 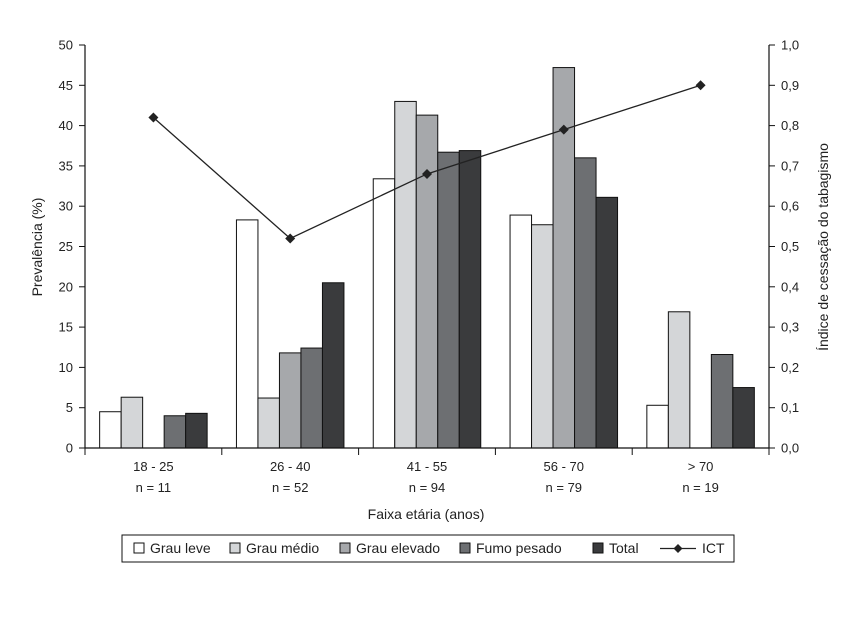 I want to click on y-tick-label: 10, so click(x=66, y=367).